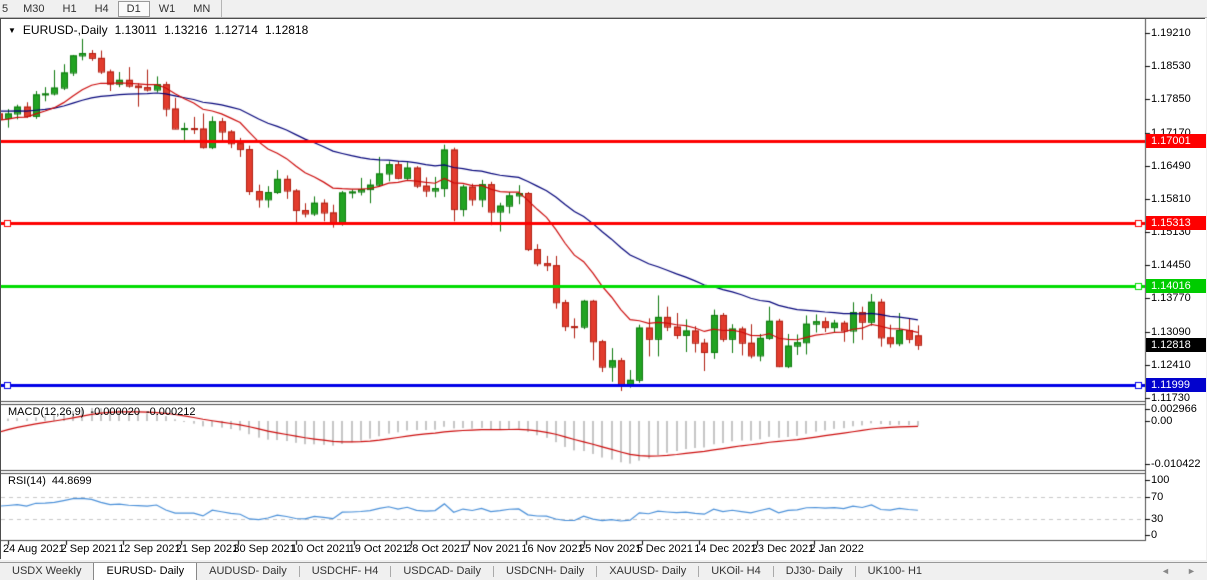 The height and width of the screenshot is (580, 1207). I want to click on price-badge-1.12818: 1.12818, so click(1176, 344).